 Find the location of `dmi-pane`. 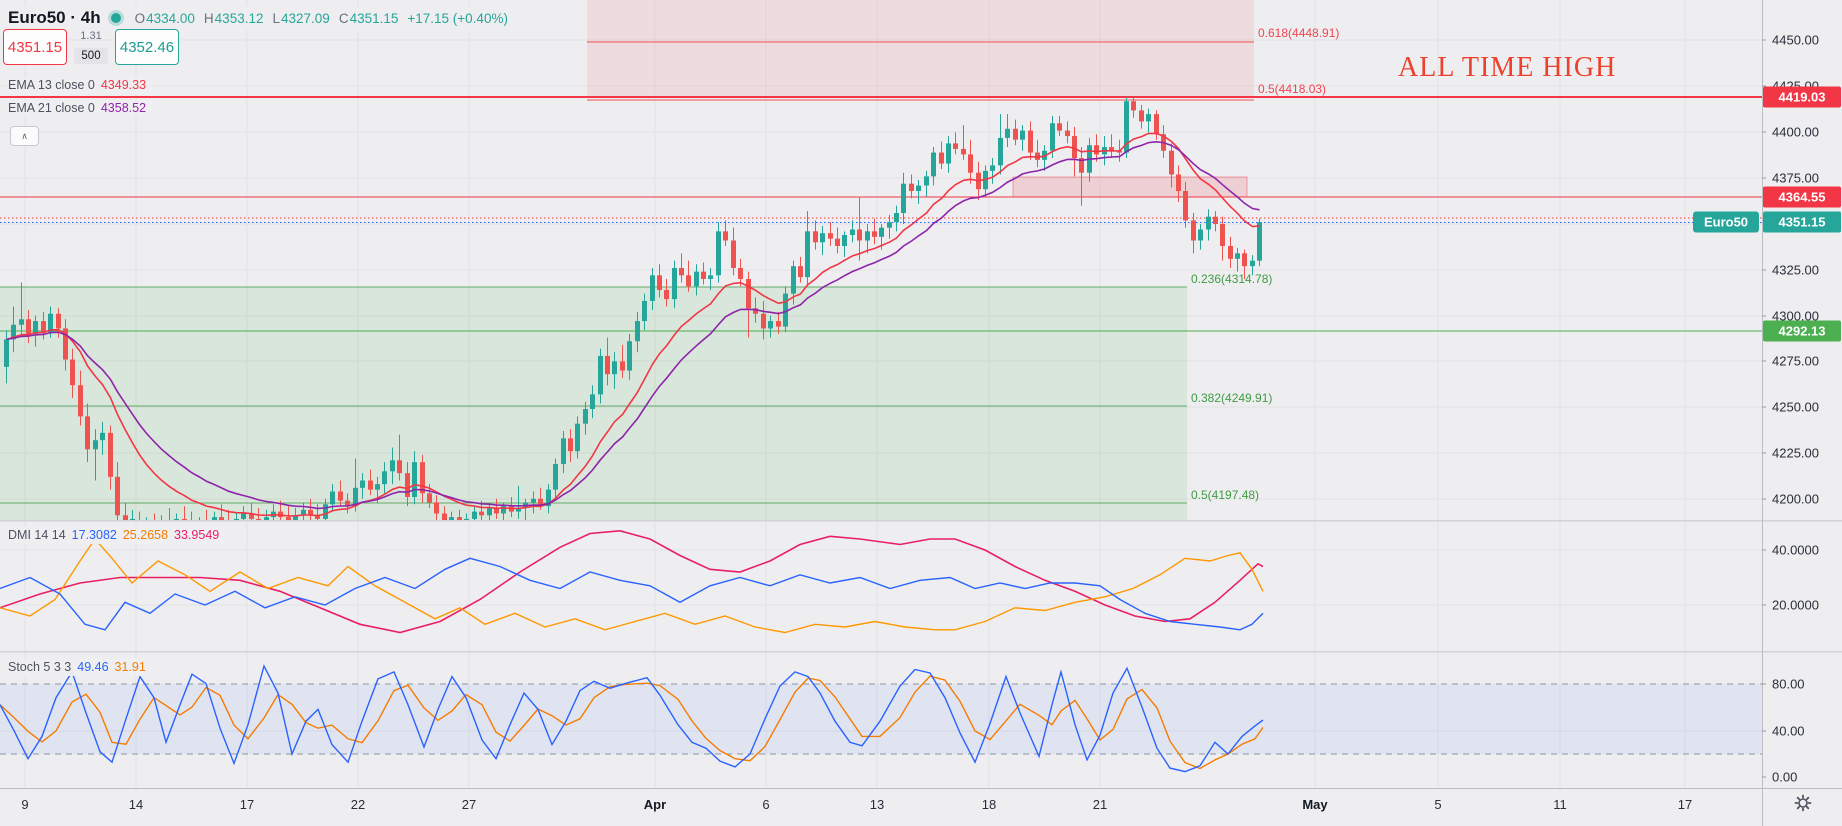

dmi-pane is located at coordinates (632, 581).